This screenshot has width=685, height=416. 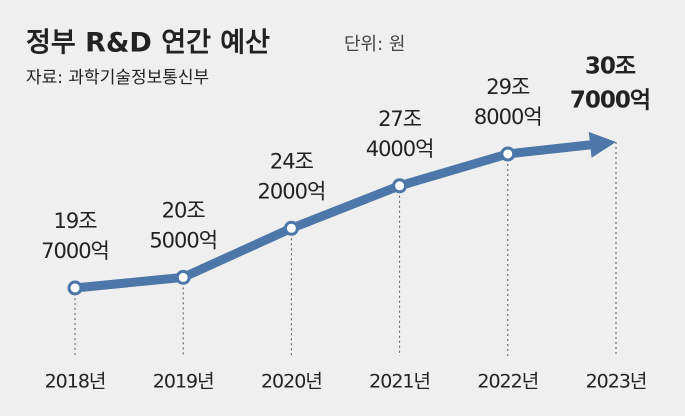 What do you see at coordinates (292, 191) in the screenshot?
I see `data-label: 2000억` at bounding box center [292, 191].